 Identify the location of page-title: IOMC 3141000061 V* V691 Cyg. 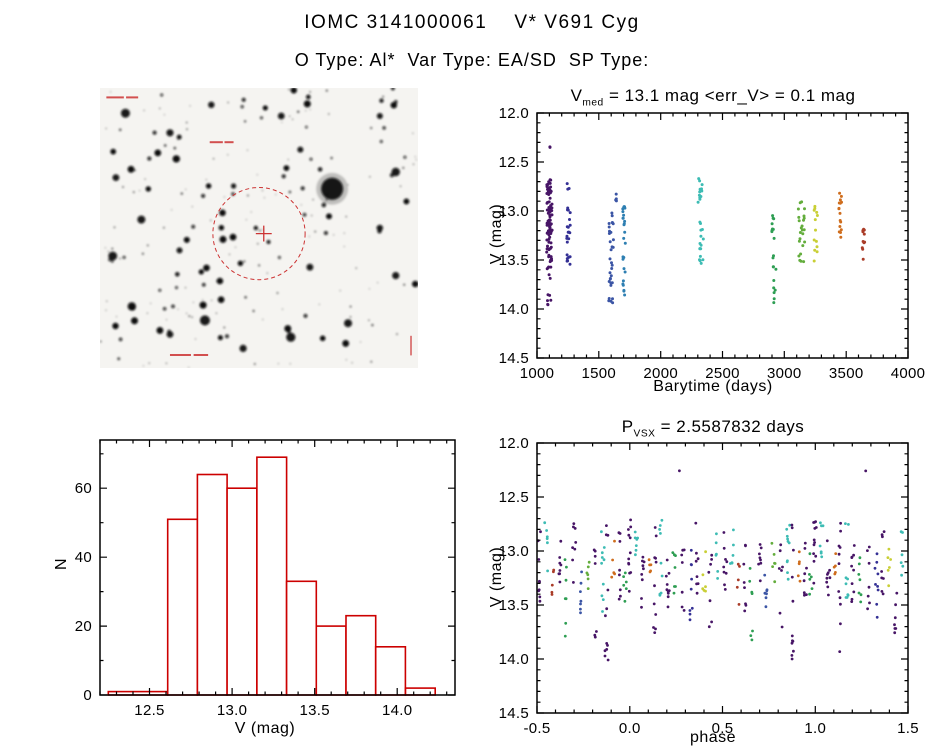
(472, 22).